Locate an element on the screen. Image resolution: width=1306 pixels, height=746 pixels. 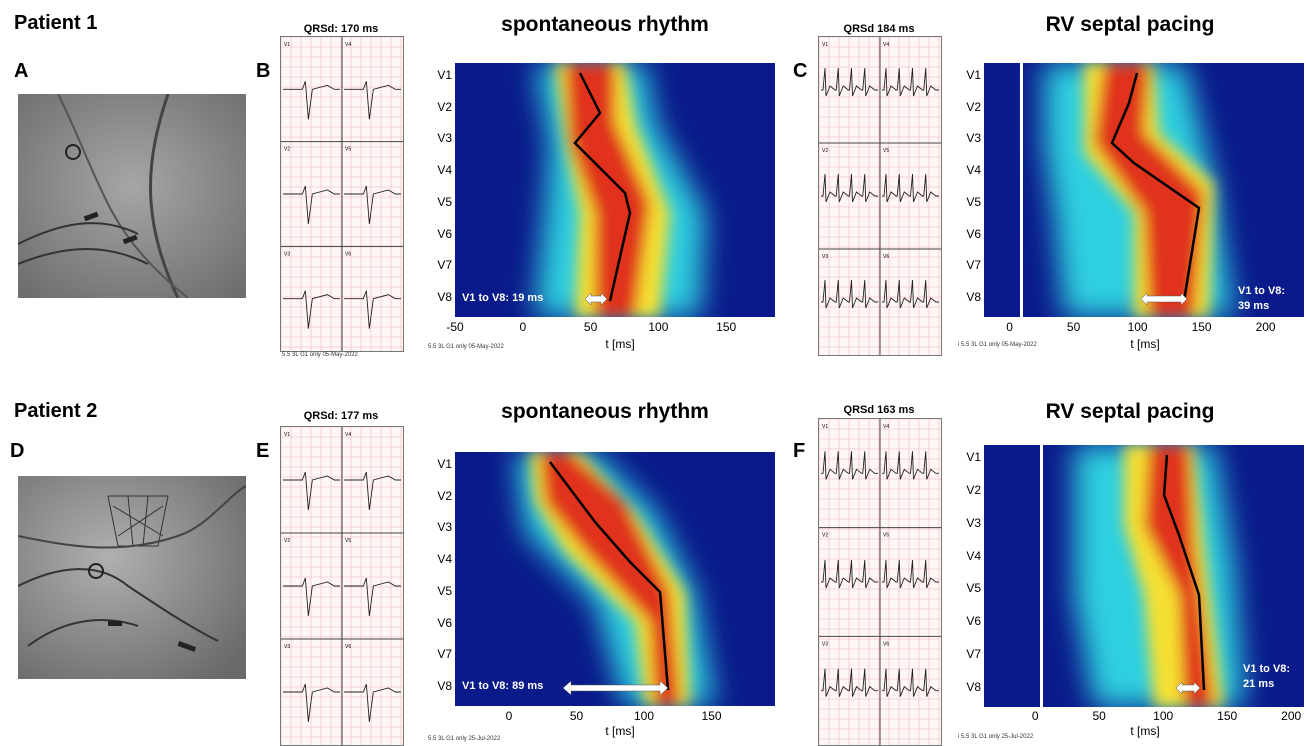
heatmap-annotation-spontaneous-patient-1: V1 to V8: 19 ms is located at coordinates (503, 298).